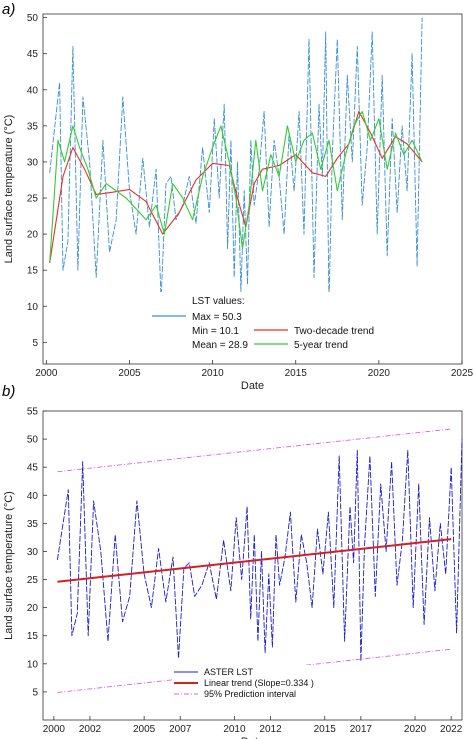 The image size is (474, 739). I want to click on x-tick-label: 2007, so click(180, 729).